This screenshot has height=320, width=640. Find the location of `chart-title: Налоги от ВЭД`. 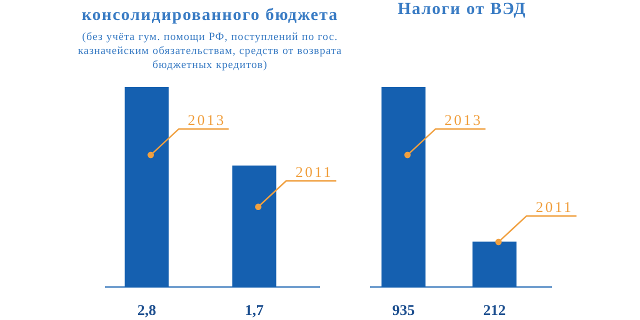

chart-title: Налоги от ВЭД is located at coordinates (462, 9).